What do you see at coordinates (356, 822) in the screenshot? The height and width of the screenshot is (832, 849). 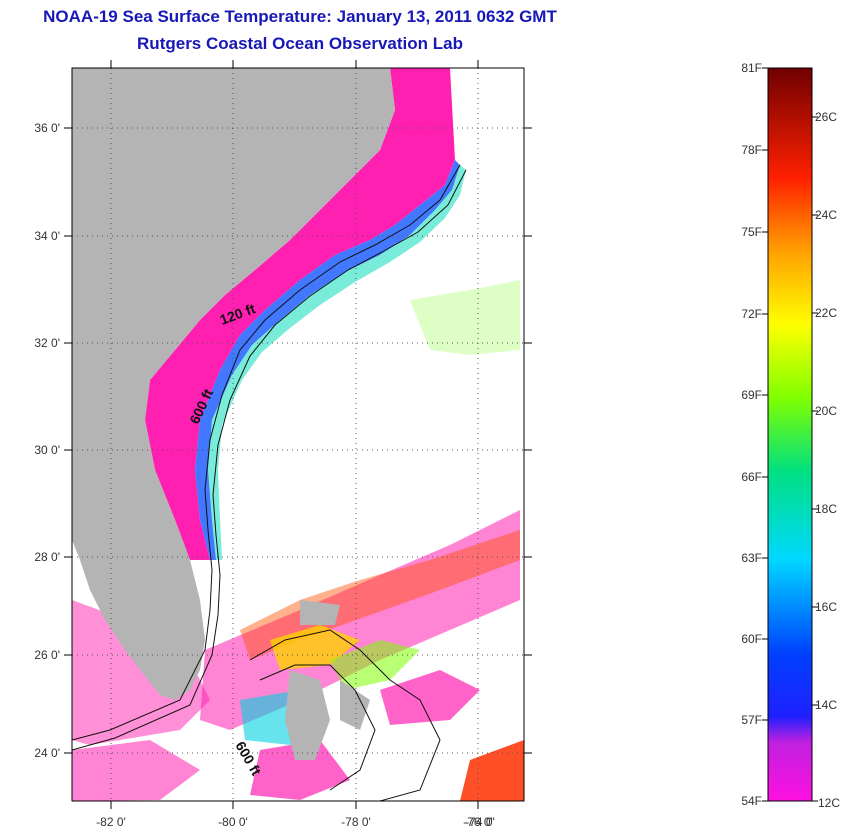 I see `lon-label: -78 0'` at bounding box center [356, 822].